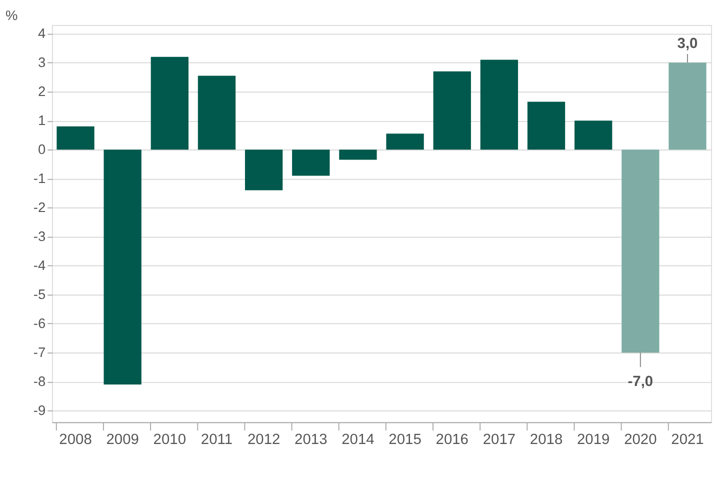  Describe the element at coordinates (39, 410) in the screenshot. I see `y-tick-label: -9` at that location.